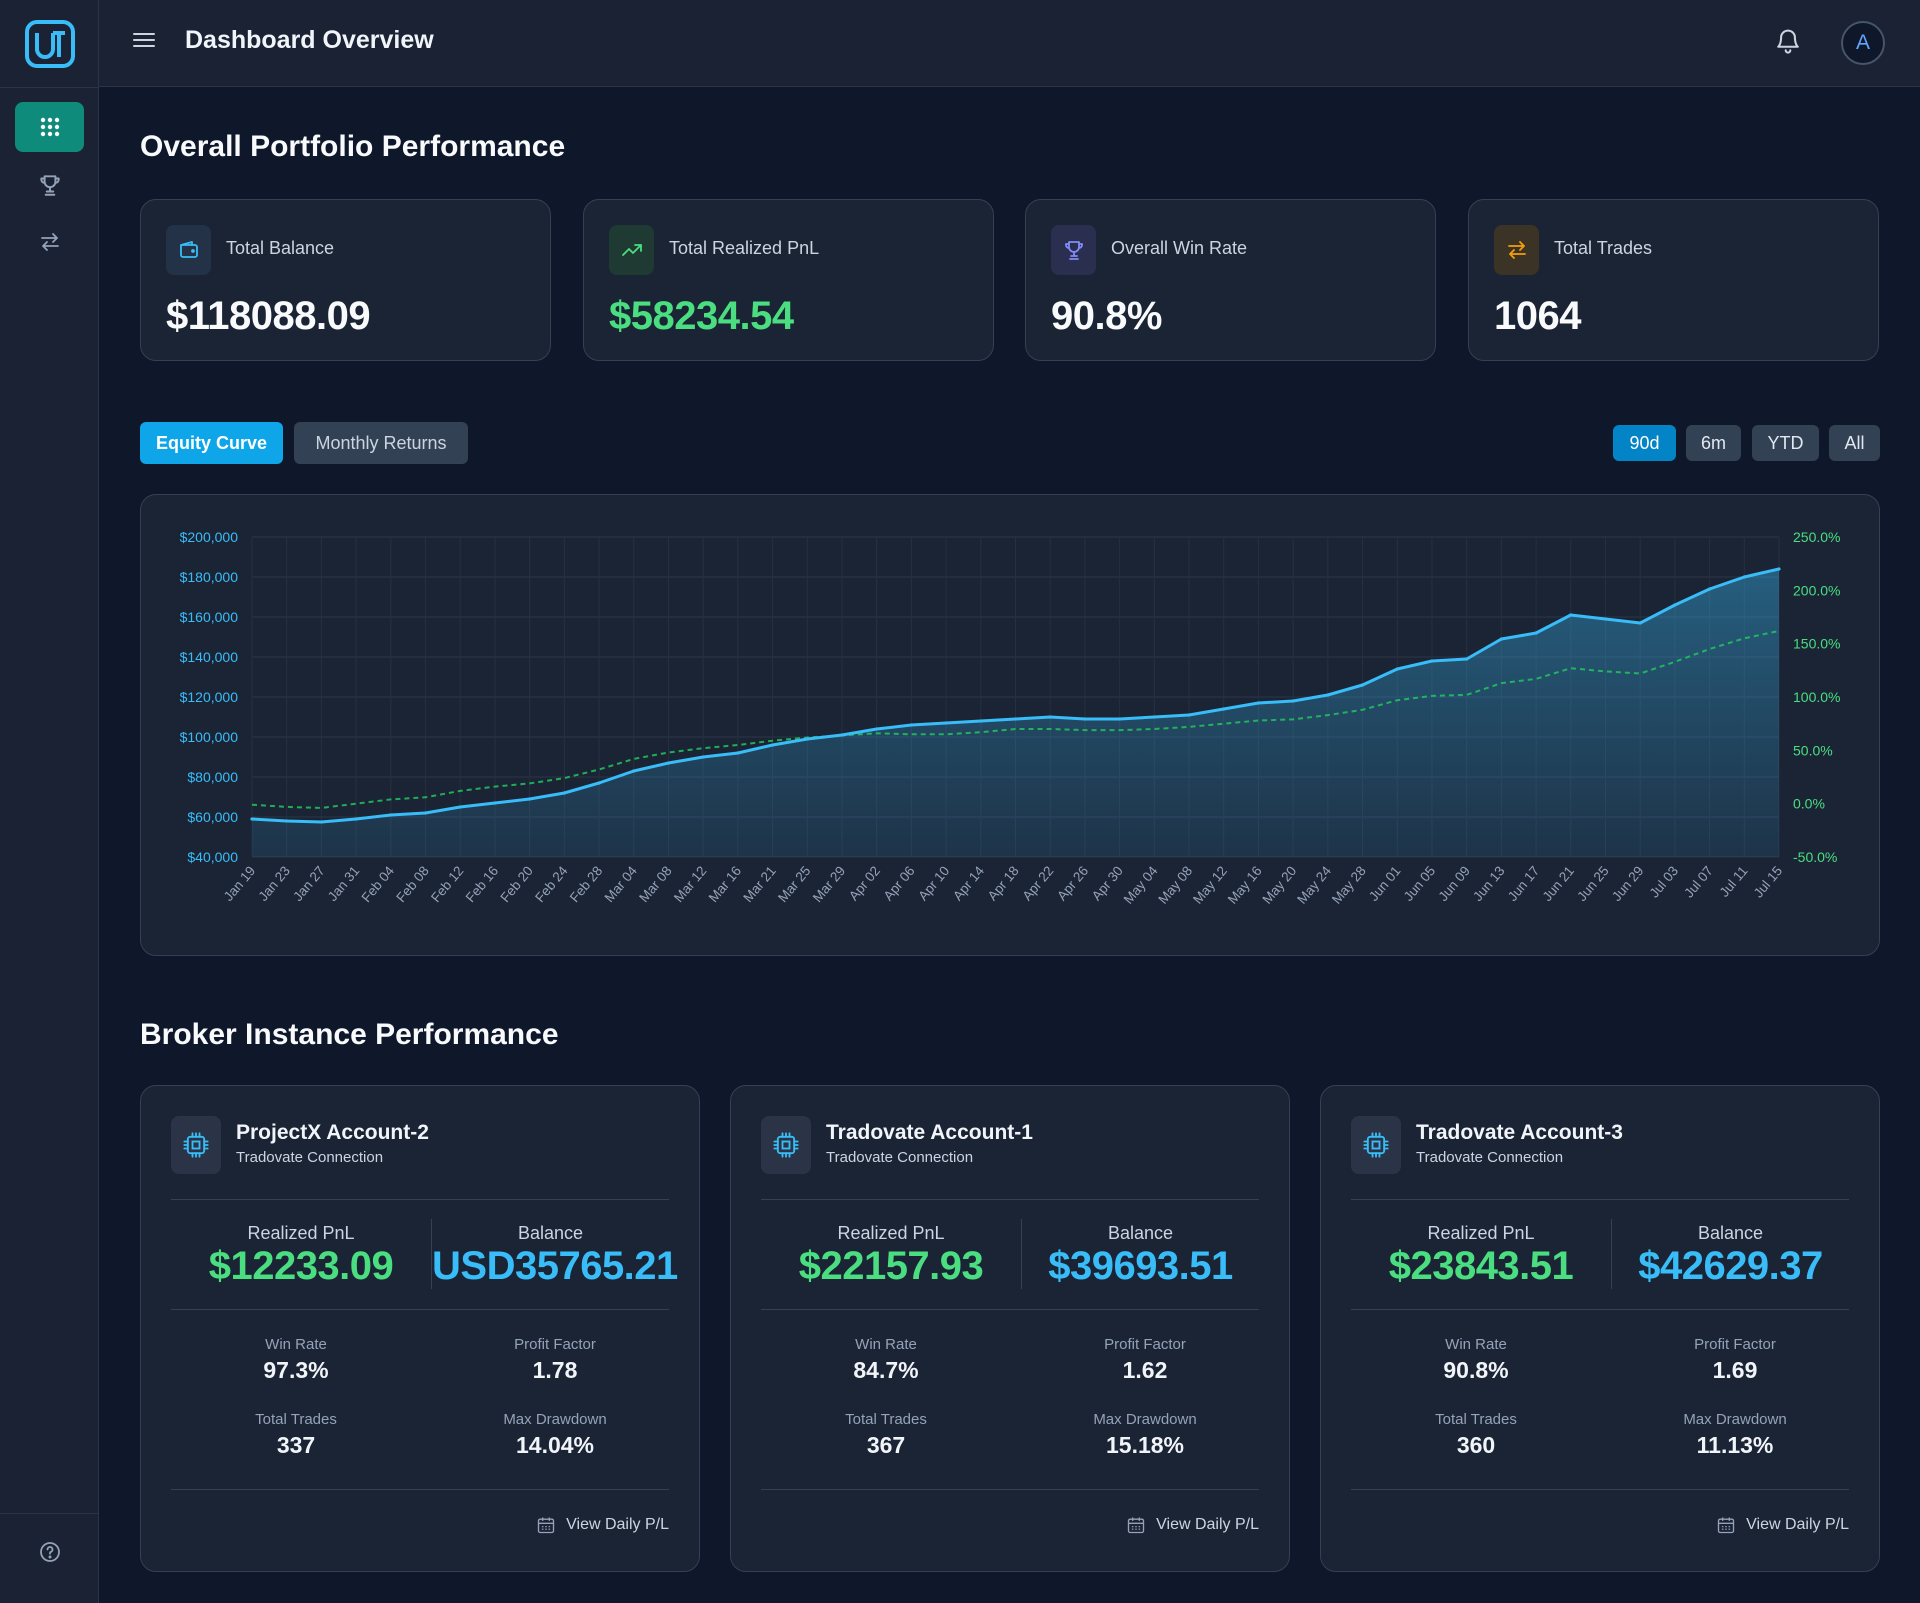 The width and height of the screenshot is (1920, 1603). What do you see at coordinates (1735, 1445) in the screenshot?
I see `max-drawdown-value: 11.13%` at bounding box center [1735, 1445].